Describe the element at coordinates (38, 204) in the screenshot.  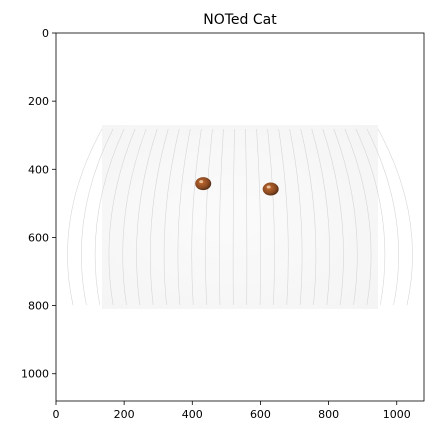
I see `y-axis: 0 200 400 600 800 1000` at that location.